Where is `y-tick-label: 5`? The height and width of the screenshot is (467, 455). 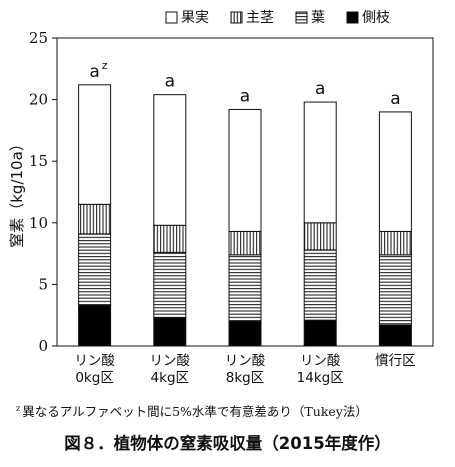
y-tick-label: 5 is located at coordinates (43, 284).